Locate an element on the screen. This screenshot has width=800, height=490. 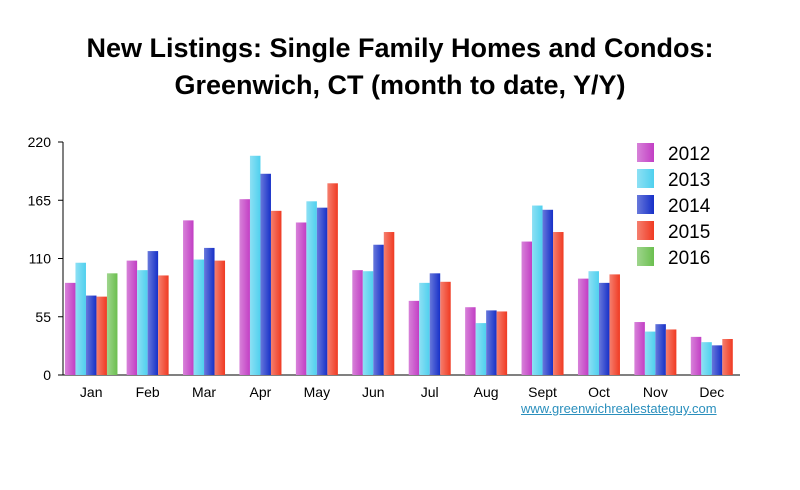
bar-2012-may is located at coordinates (301, 298).